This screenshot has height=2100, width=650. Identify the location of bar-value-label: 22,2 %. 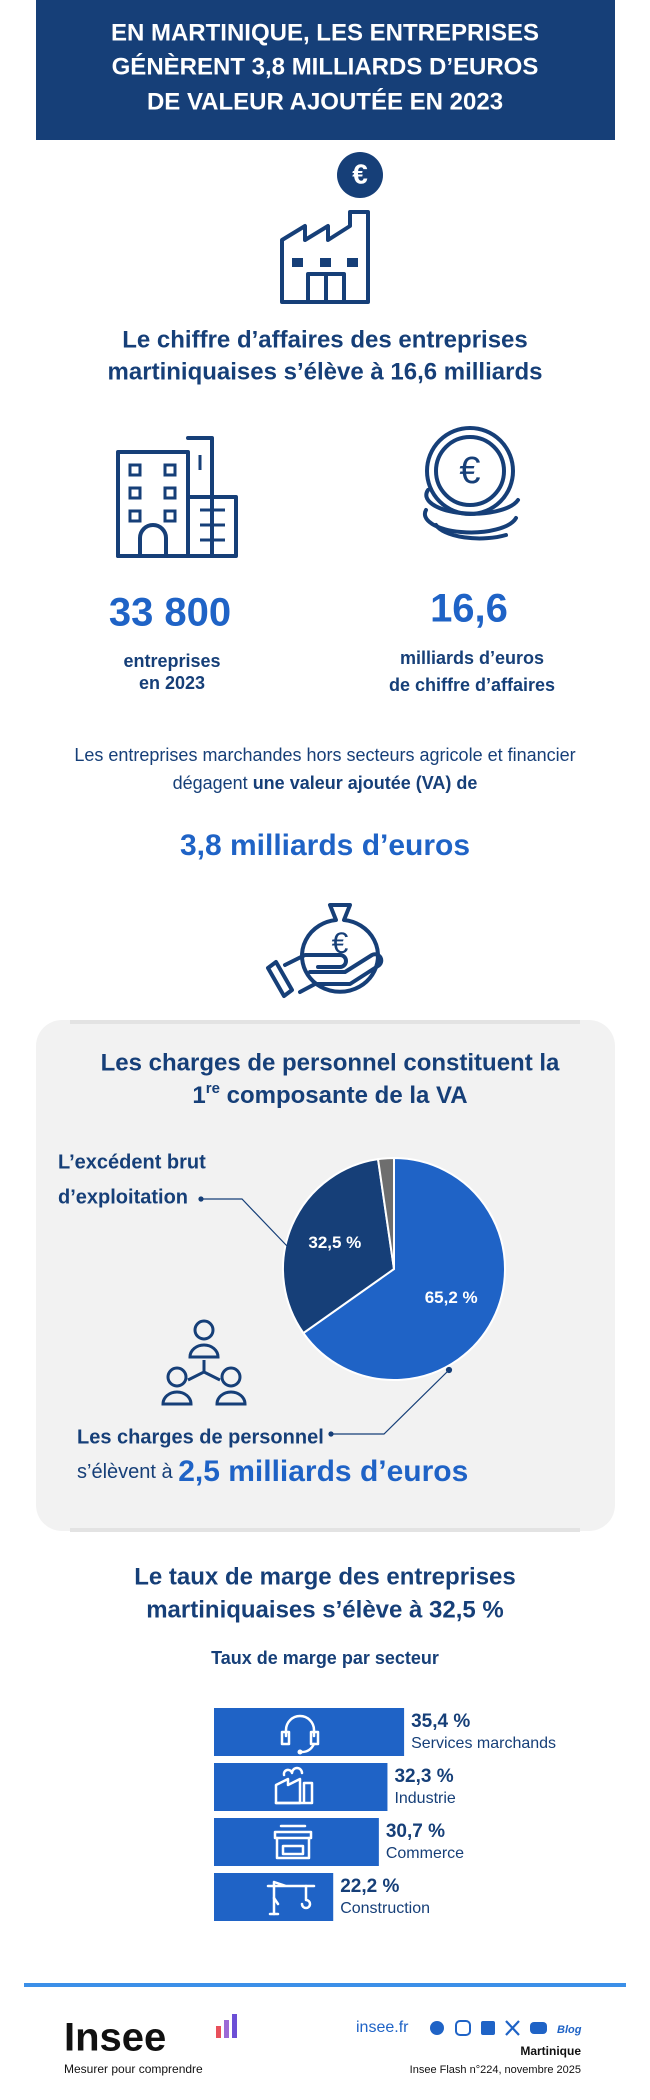
(369, 1886).